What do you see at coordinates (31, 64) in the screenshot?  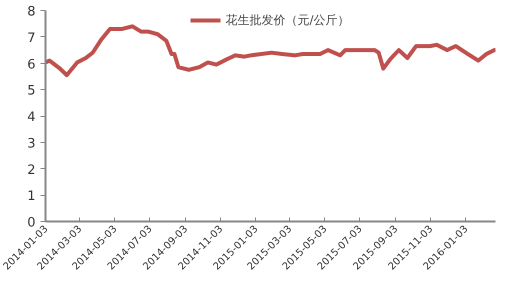 I see `y-tick-label: 6` at bounding box center [31, 64].